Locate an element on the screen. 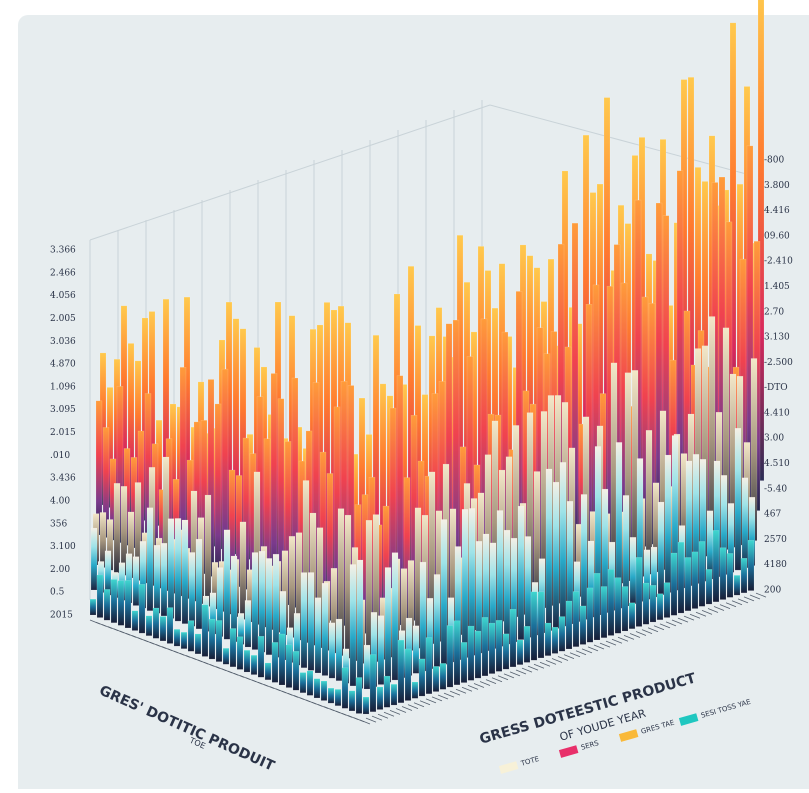 This screenshot has width=809, height=793. left-axis-label: 3.366 is located at coordinates (63, 251).